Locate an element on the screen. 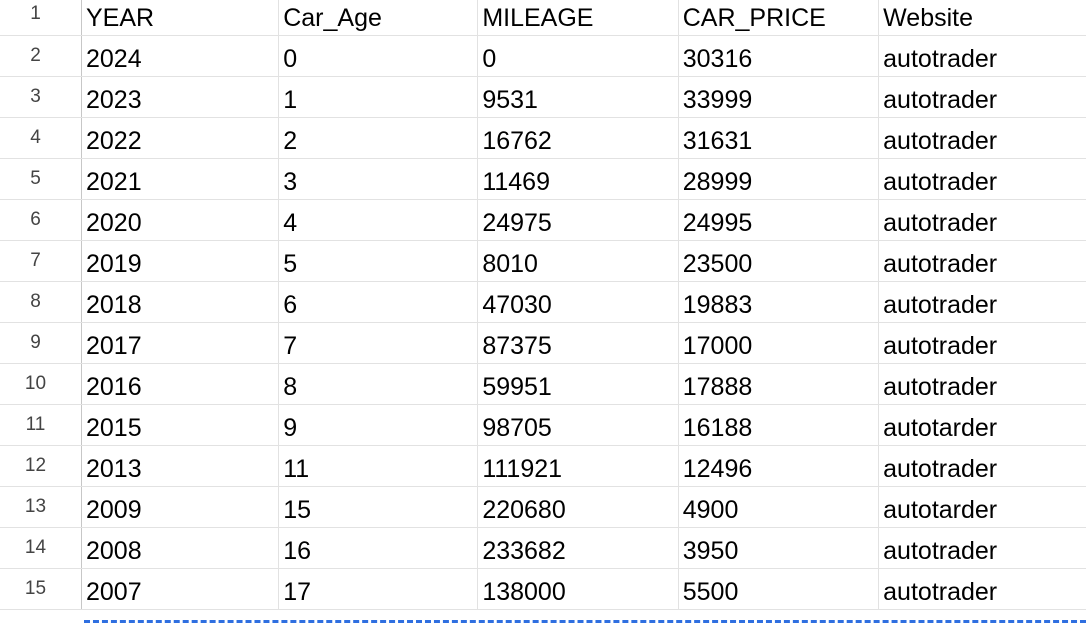 The width and height of the screenshot is (1086, 626). header-cell-year: YEAR is located at coordinates (180, 18).